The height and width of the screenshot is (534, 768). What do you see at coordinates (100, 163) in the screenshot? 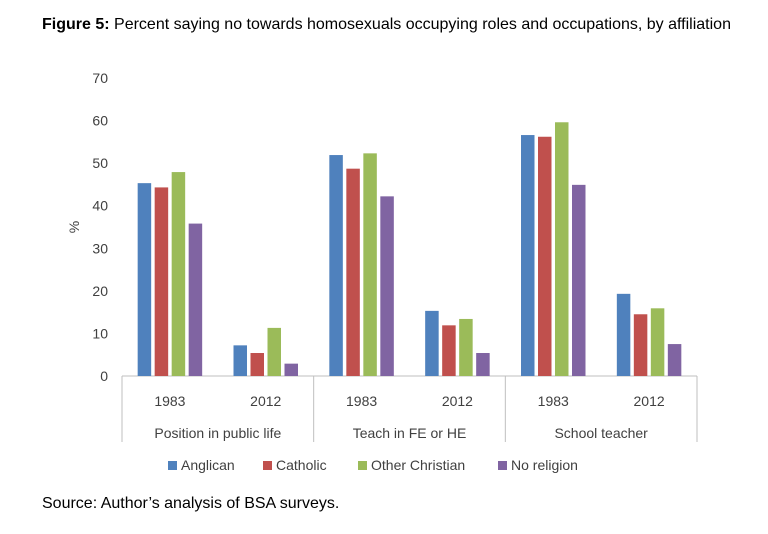
I see `y-tick-label: 50` at bounding box center [100, 163].